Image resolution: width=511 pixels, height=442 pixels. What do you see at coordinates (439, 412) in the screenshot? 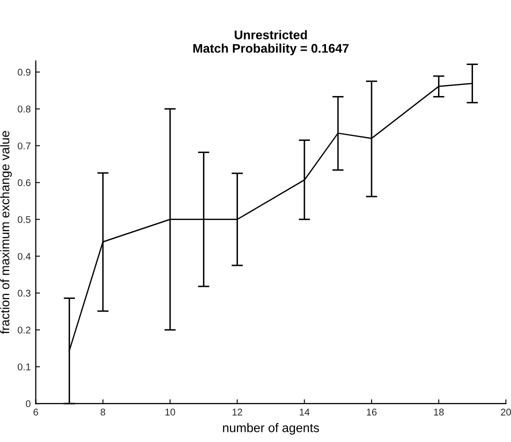
I see `x-tick-label: 18` at bounding box center [439, 412].